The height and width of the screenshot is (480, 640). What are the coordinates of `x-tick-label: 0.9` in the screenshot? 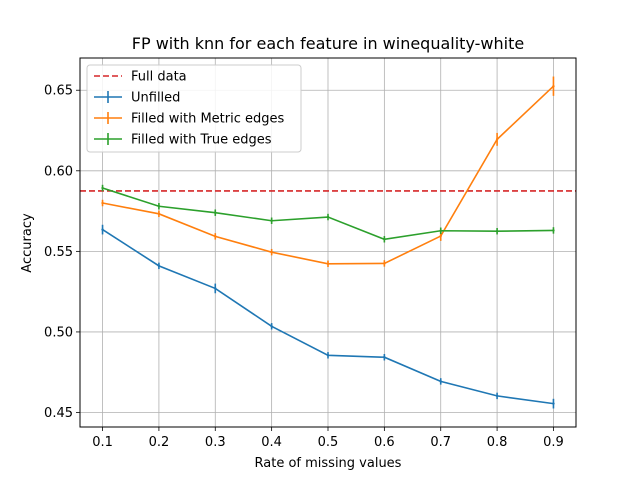 It's located at (553, 442).